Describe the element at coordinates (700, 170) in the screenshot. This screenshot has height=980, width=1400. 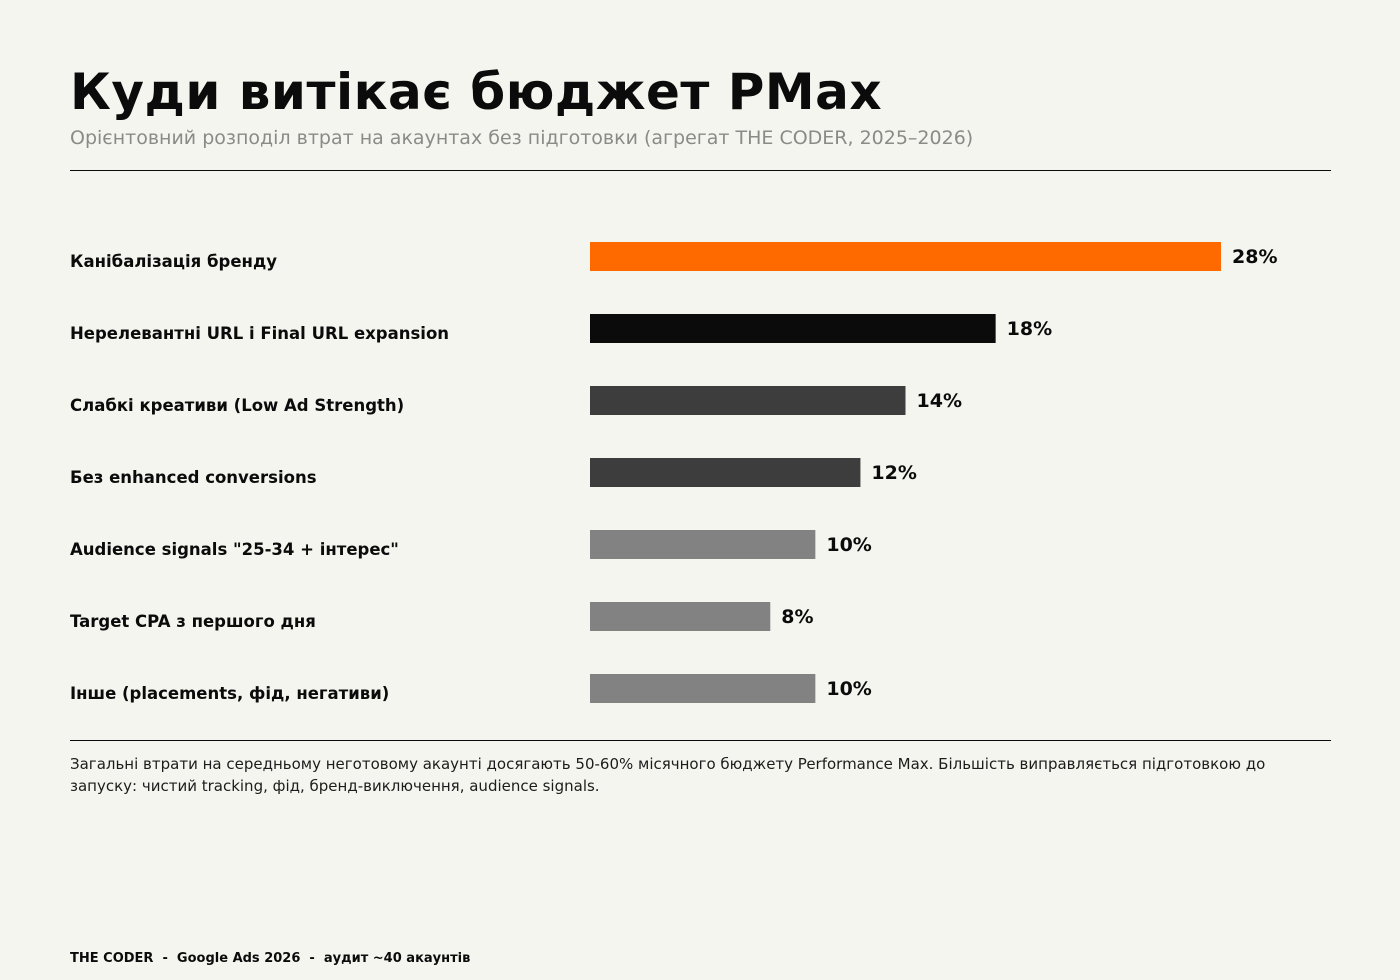
I see `top-divider` at that location.